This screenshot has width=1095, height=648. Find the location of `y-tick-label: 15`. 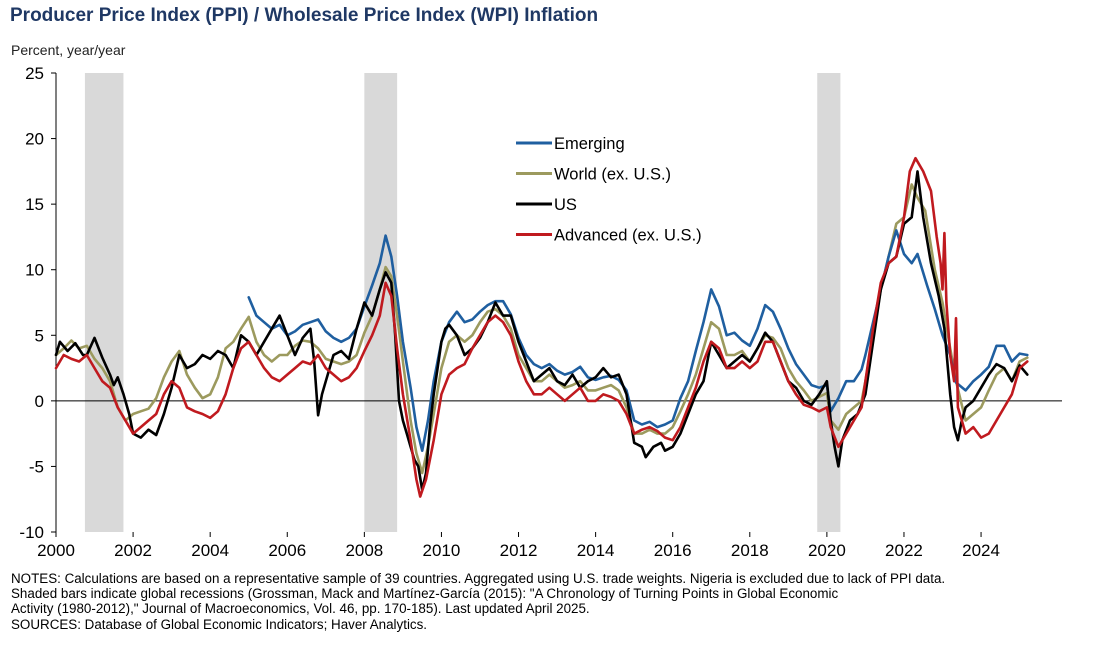

y-tick-label: 15 is located at coordinates (34, 204).